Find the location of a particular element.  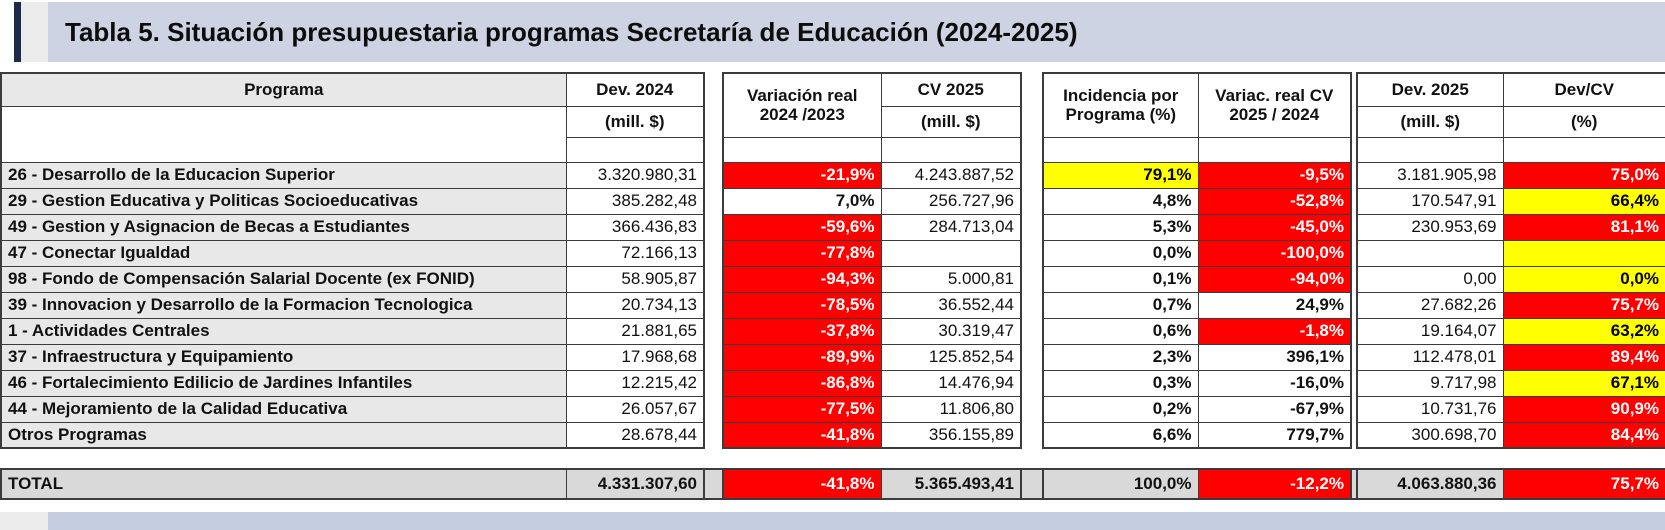

incidencia-cell: 4,8% is located at coordinates (1120, 201).